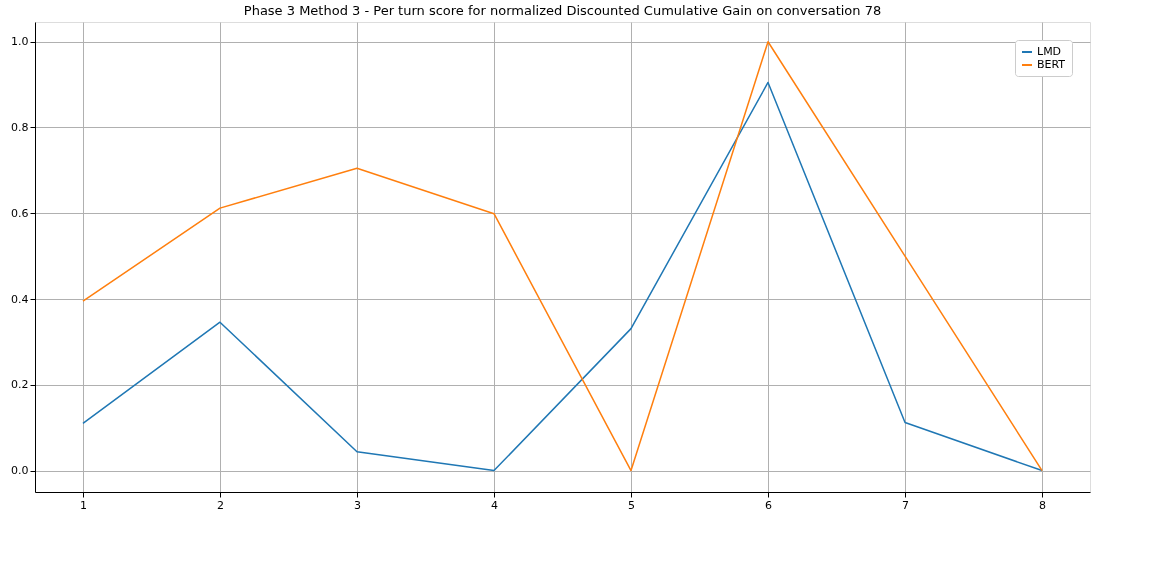 Image resolution: width=1152 pixels, height=576 pixels. I want to click on x-tick-label: 7, so click(906, 505).